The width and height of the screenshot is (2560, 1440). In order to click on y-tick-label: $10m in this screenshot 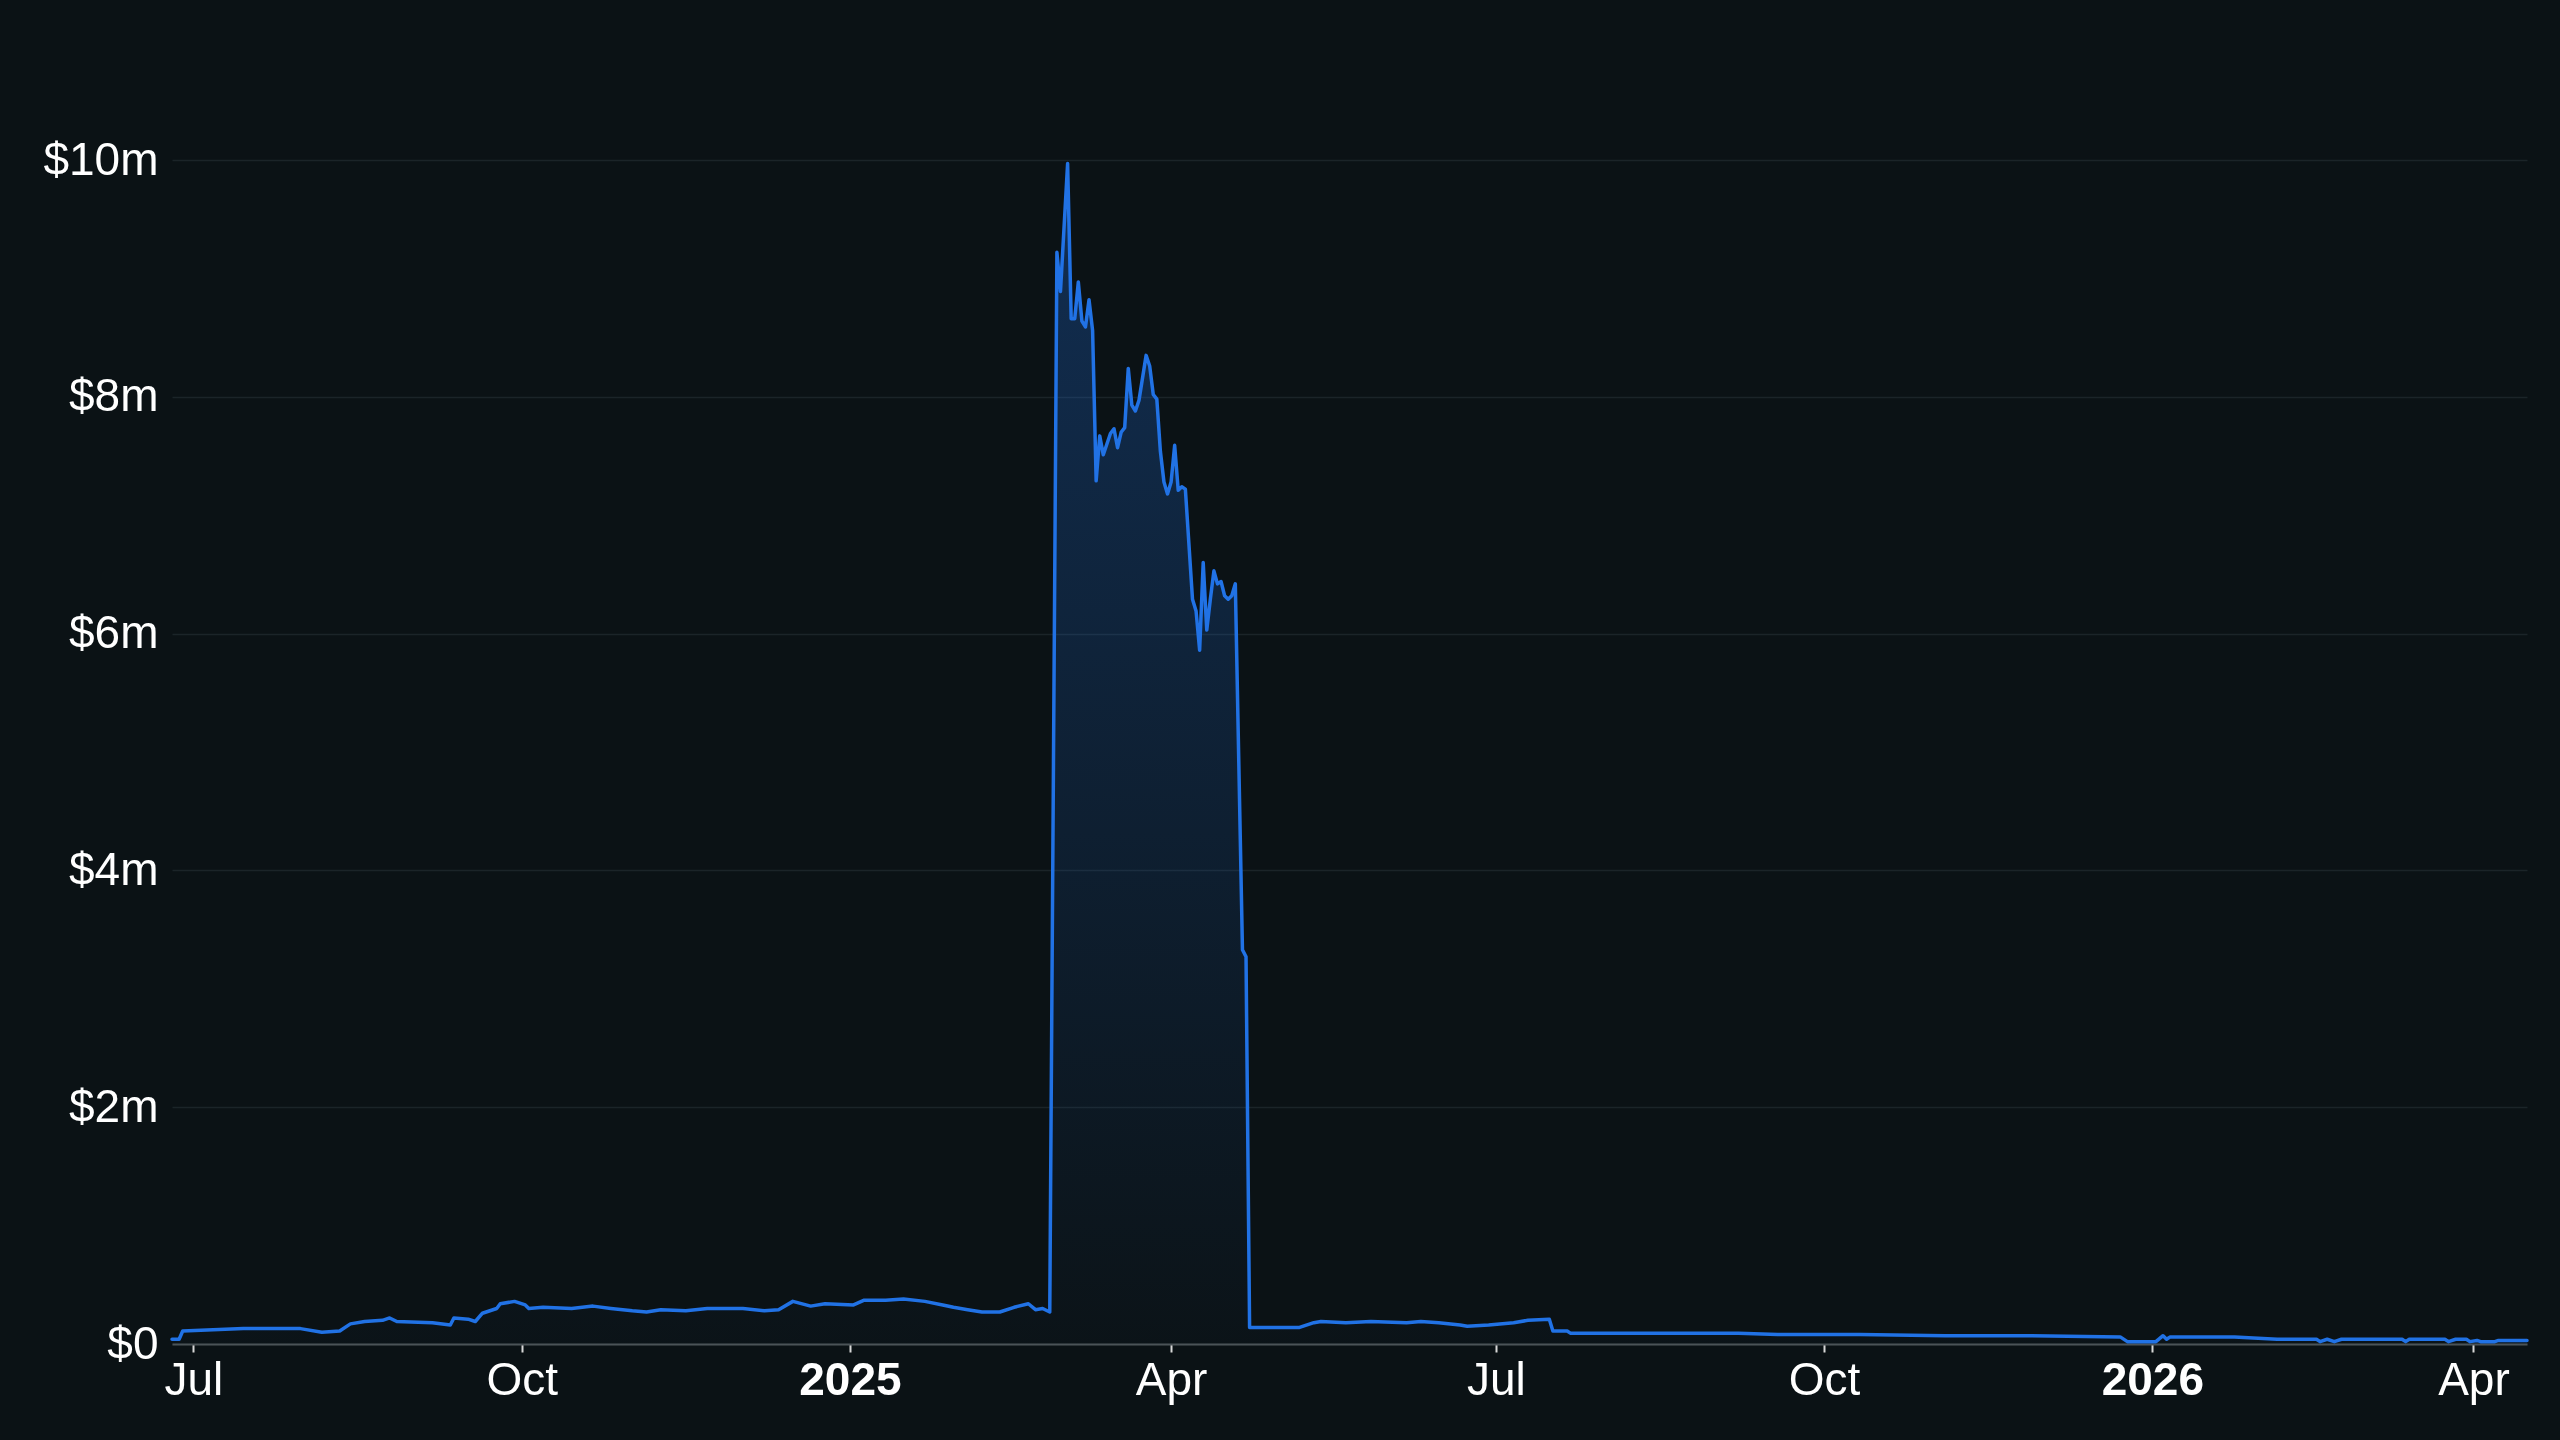, I will do `click(101, 158)`.